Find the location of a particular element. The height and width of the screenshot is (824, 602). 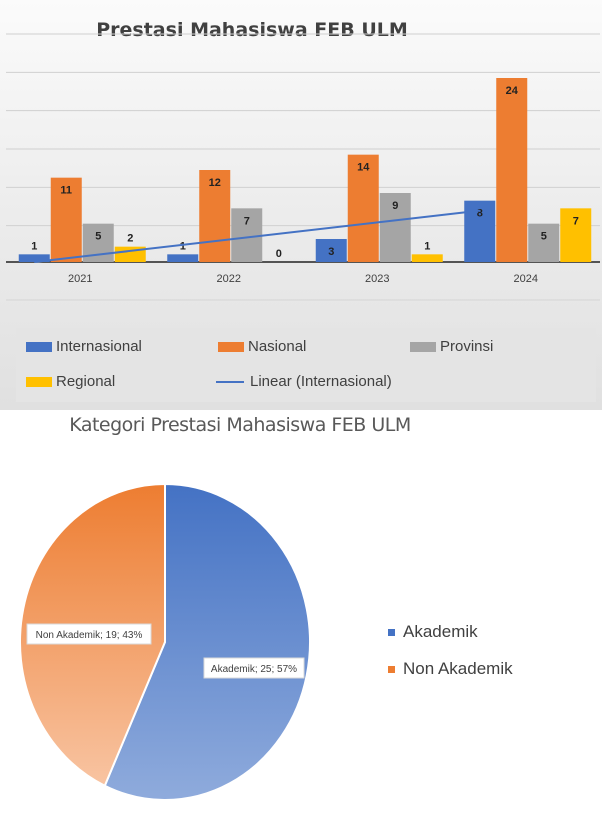

bar-nasional-2023 is located at coordinates (363, 208).